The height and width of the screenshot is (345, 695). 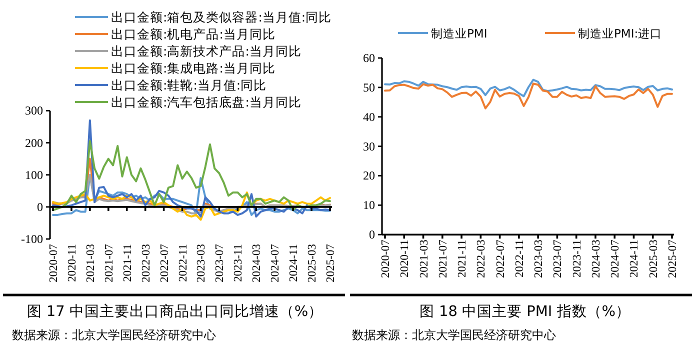 I want to click on text: 图 17 中国主要出口商品出口同比增速（%）, so click(x=175, y=311).